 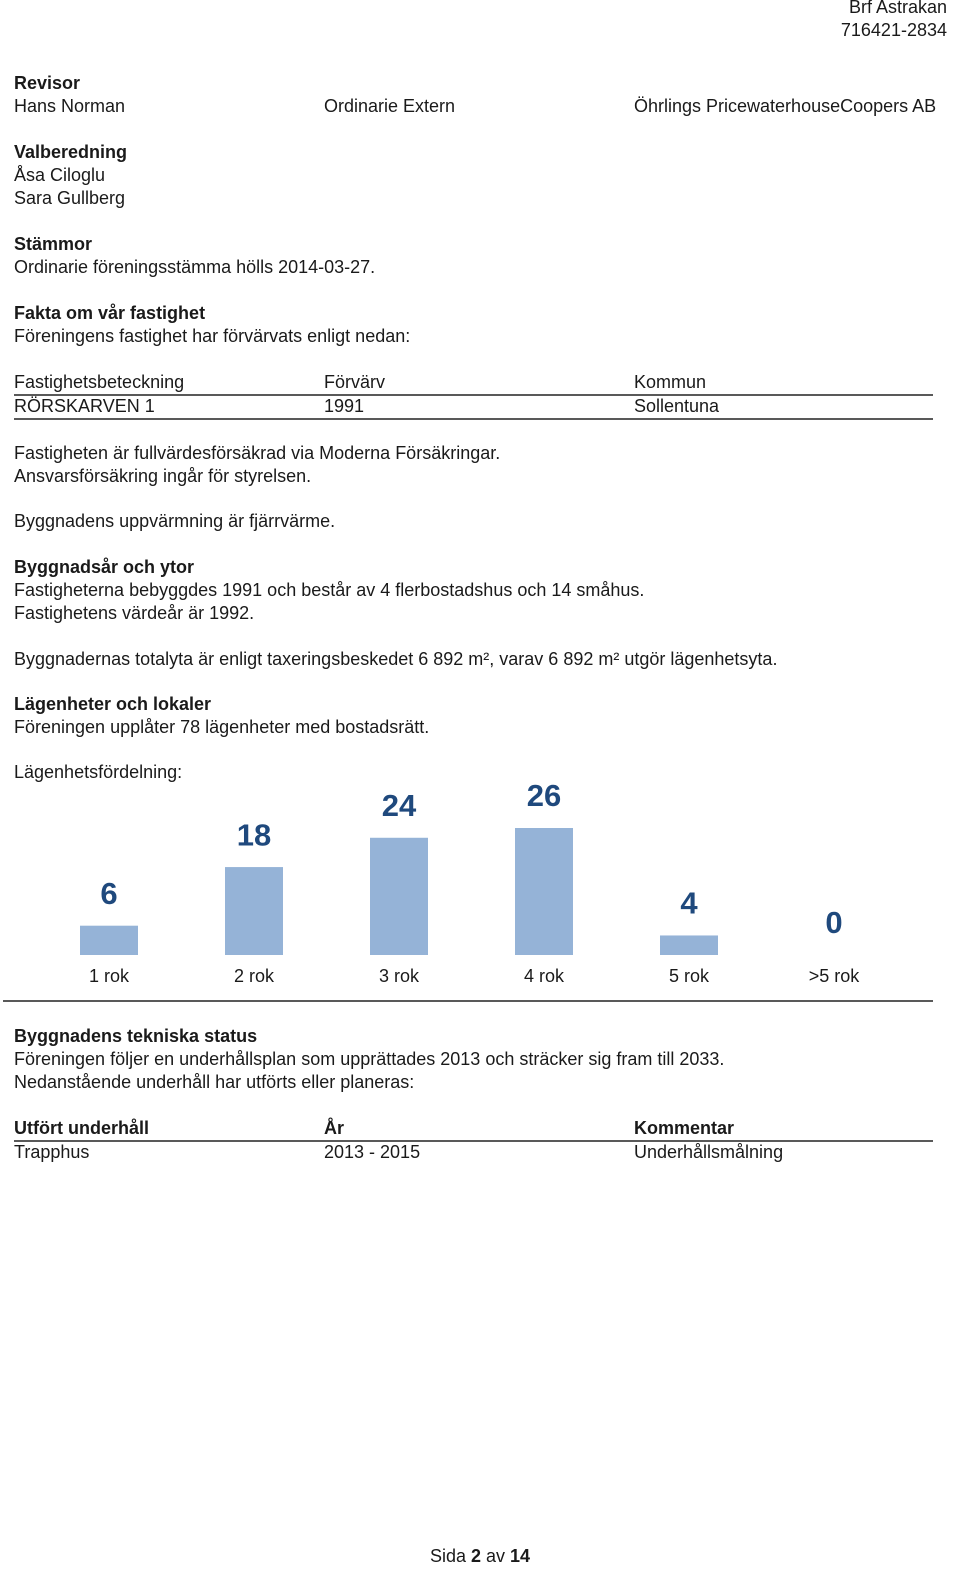 What do you see at coordinates (98, 772) in the screenshot?
I see `line: Lägenhetsfördelning:` at bounding box center [98, 772].